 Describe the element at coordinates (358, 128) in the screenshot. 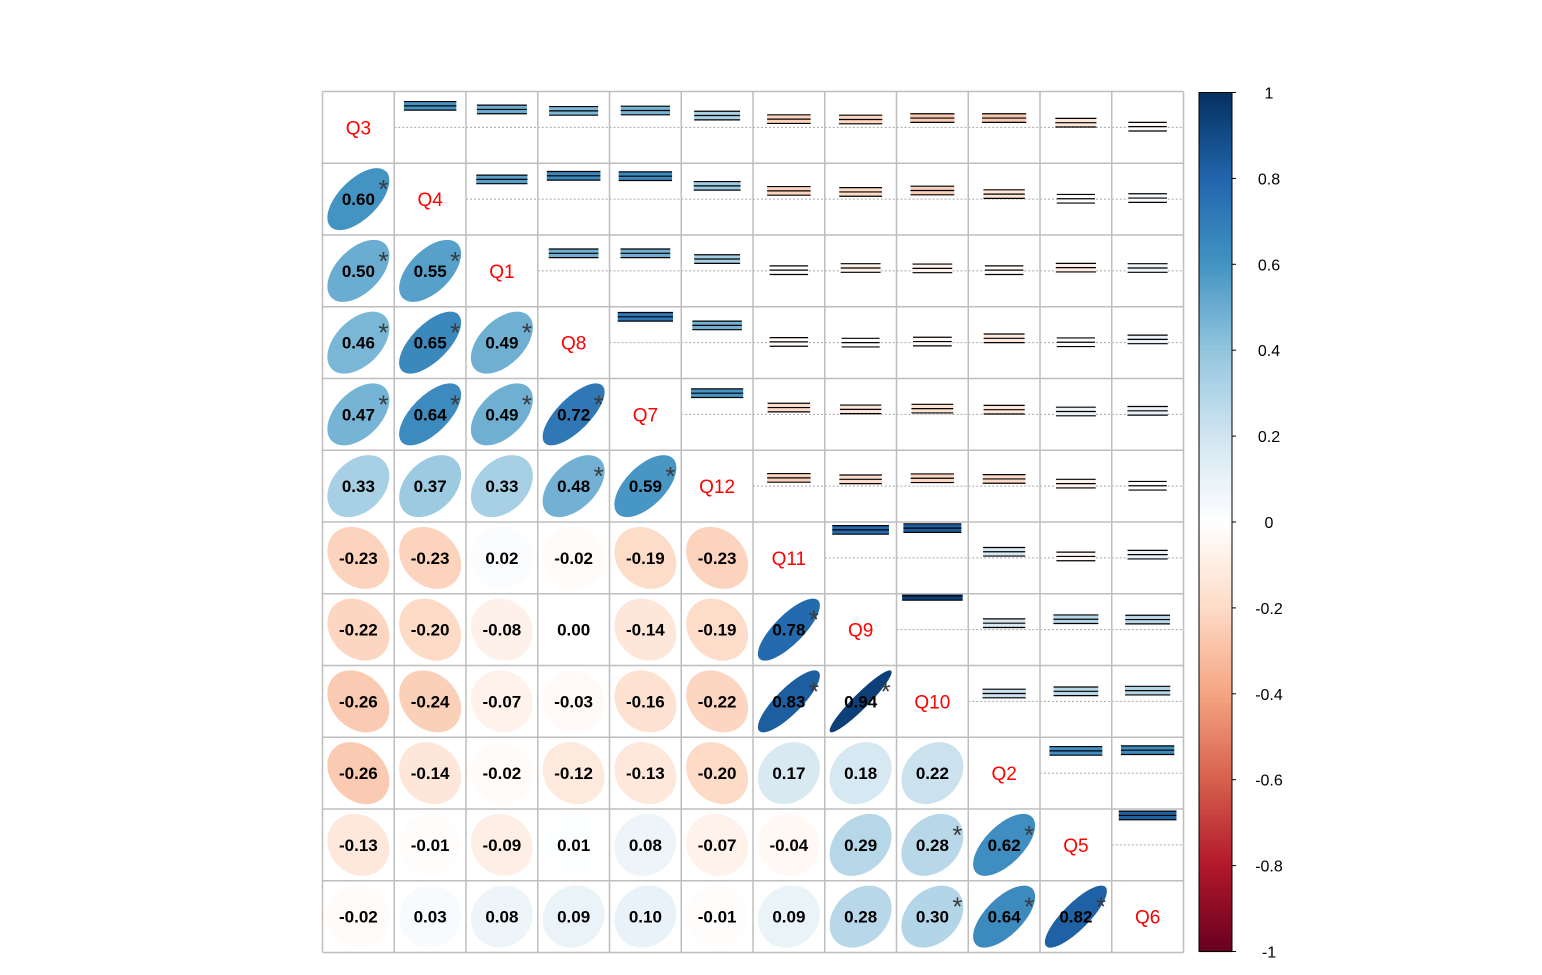

I see `variable-label-q3: Q3` at that location.